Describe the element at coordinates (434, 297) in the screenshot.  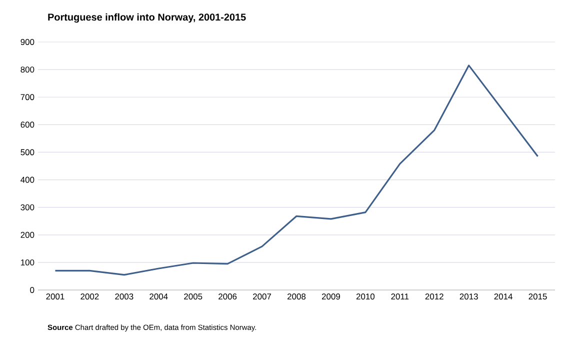
I see `x-tick-label: 2012` at that location.